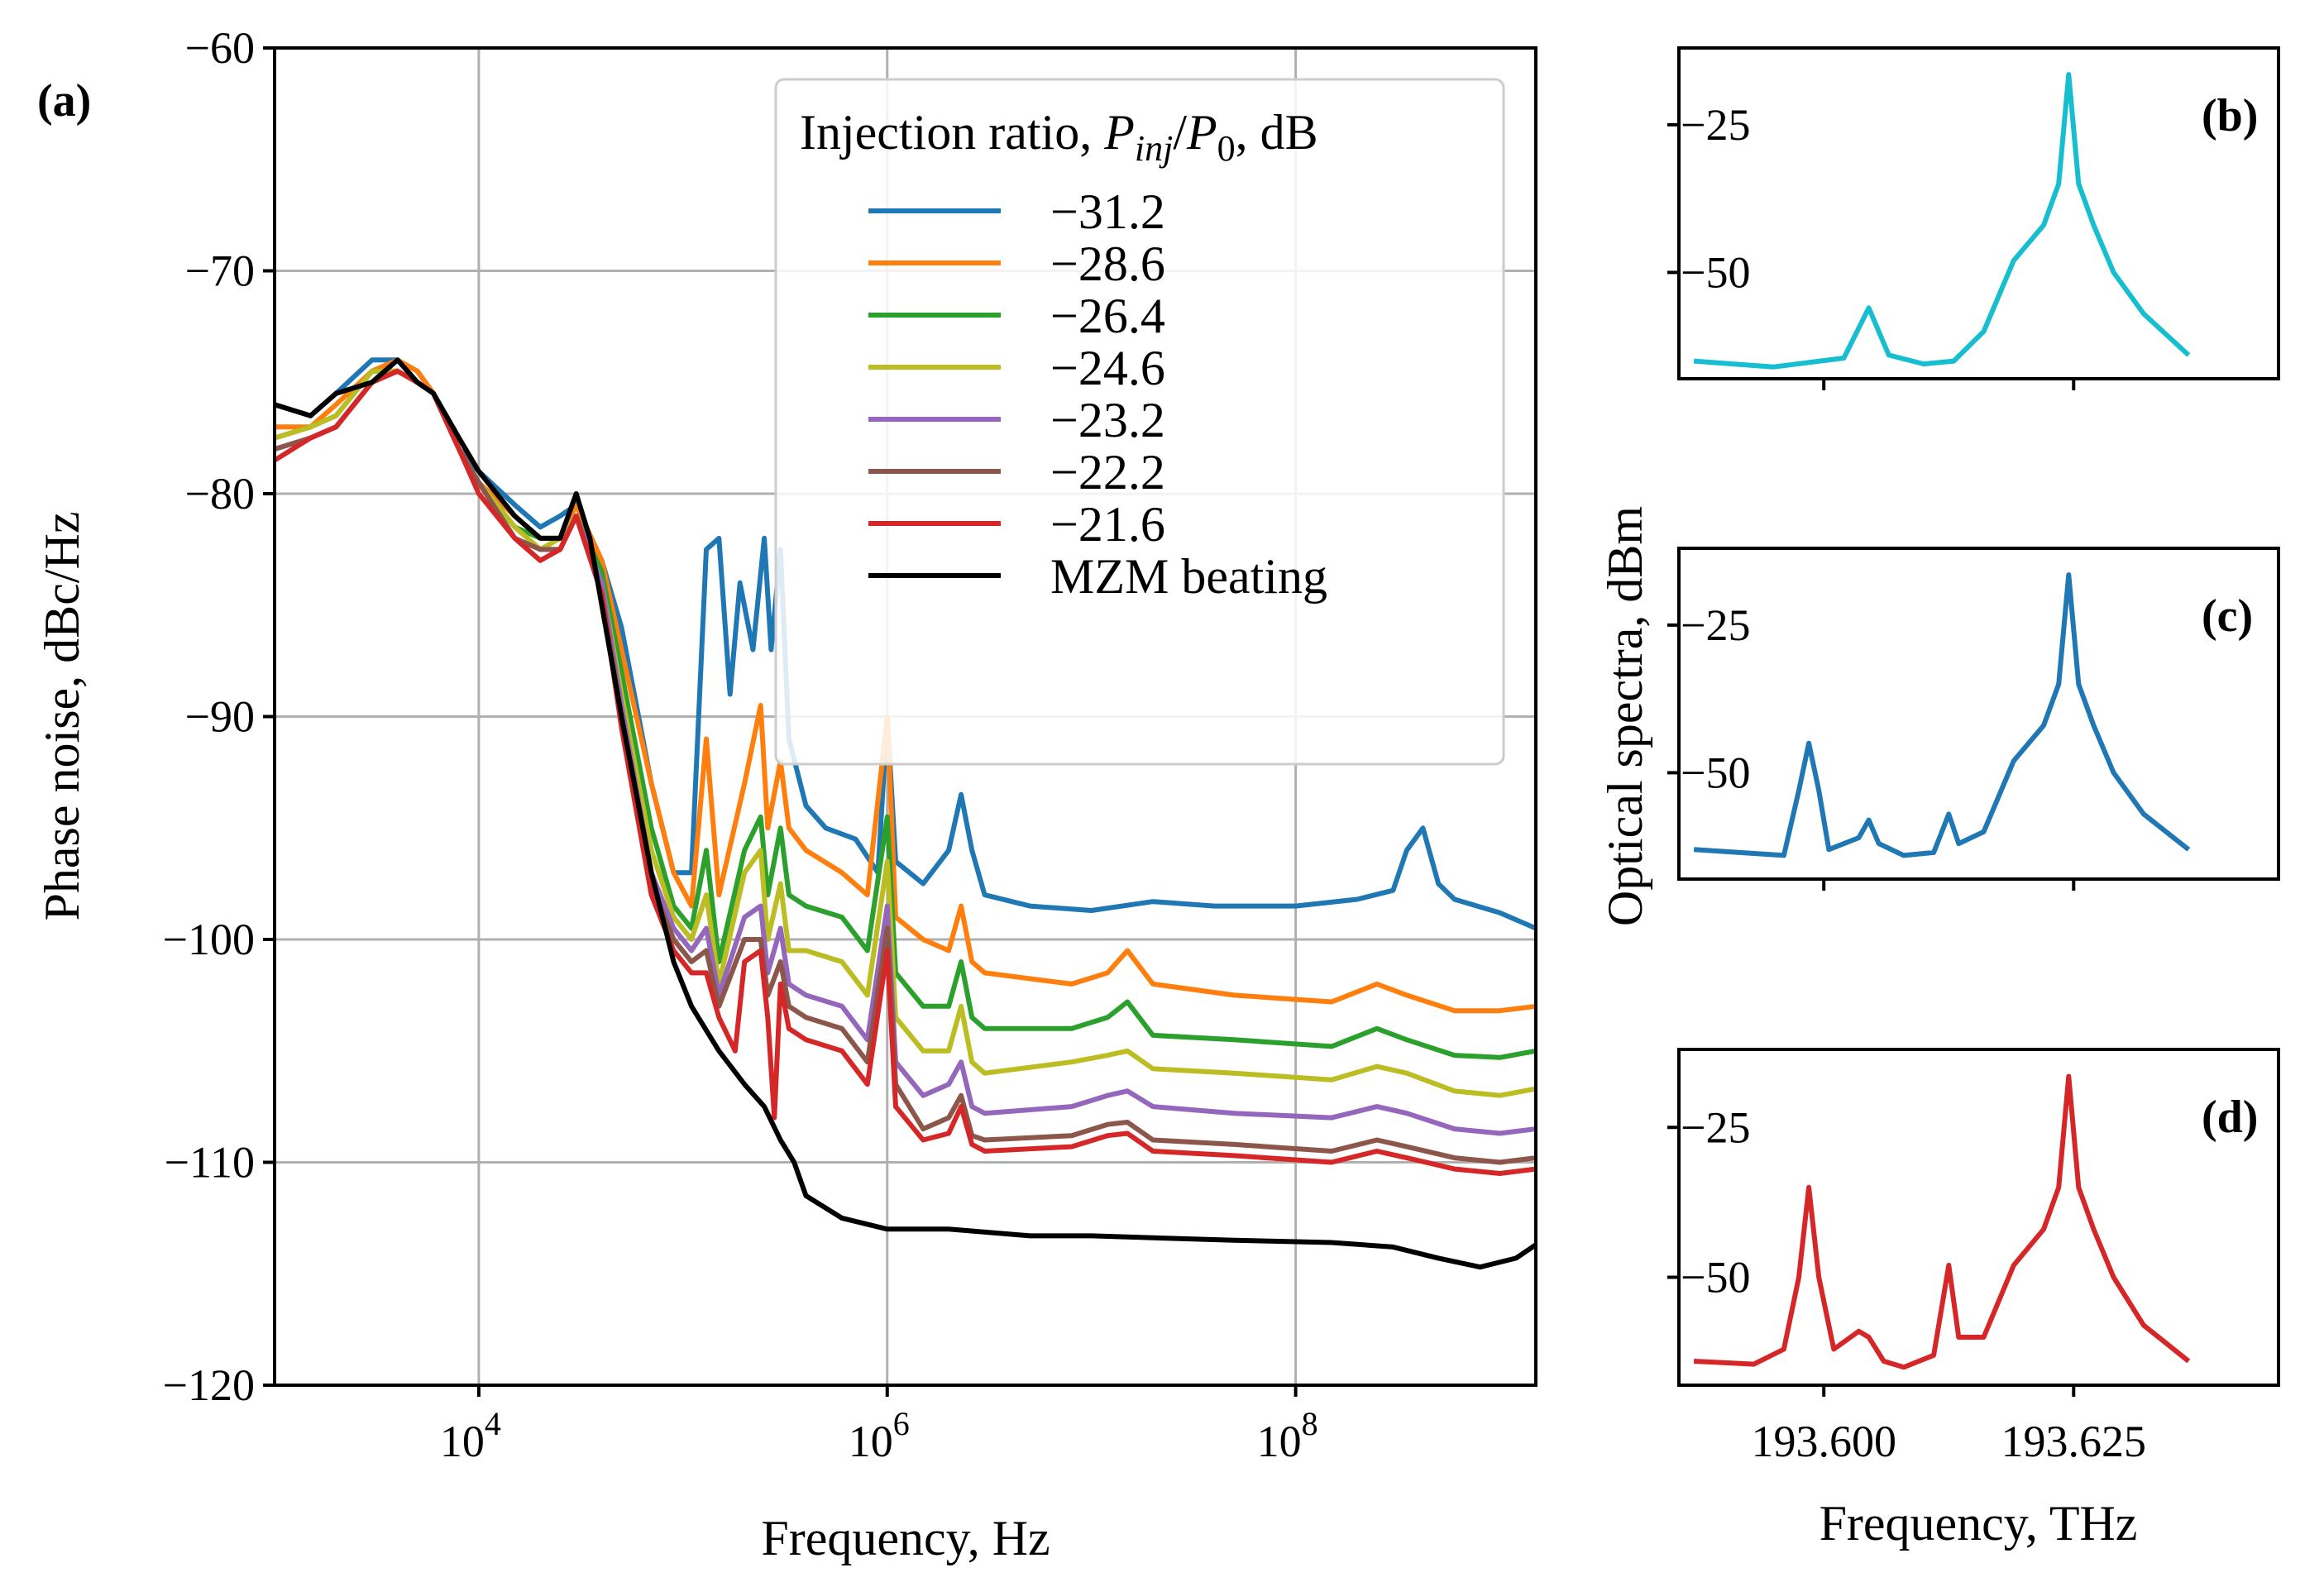  I want to click on c-ytick-label: −25, so click(1716, 625).